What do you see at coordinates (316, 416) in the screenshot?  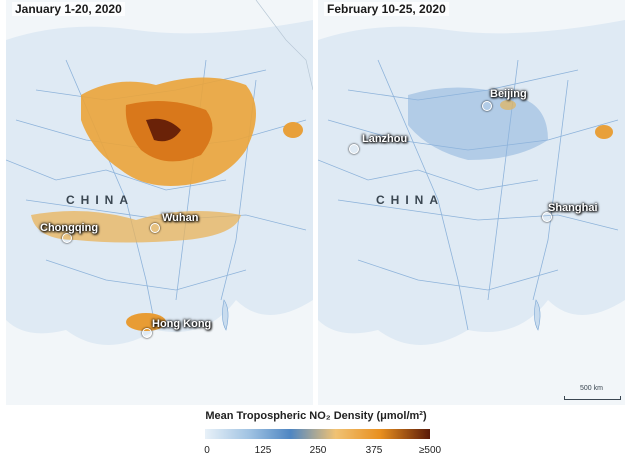 I see `legend-title: Mean Tropospheric NO₂ Density (μmol/m²)` at bounding box center [316, 416].